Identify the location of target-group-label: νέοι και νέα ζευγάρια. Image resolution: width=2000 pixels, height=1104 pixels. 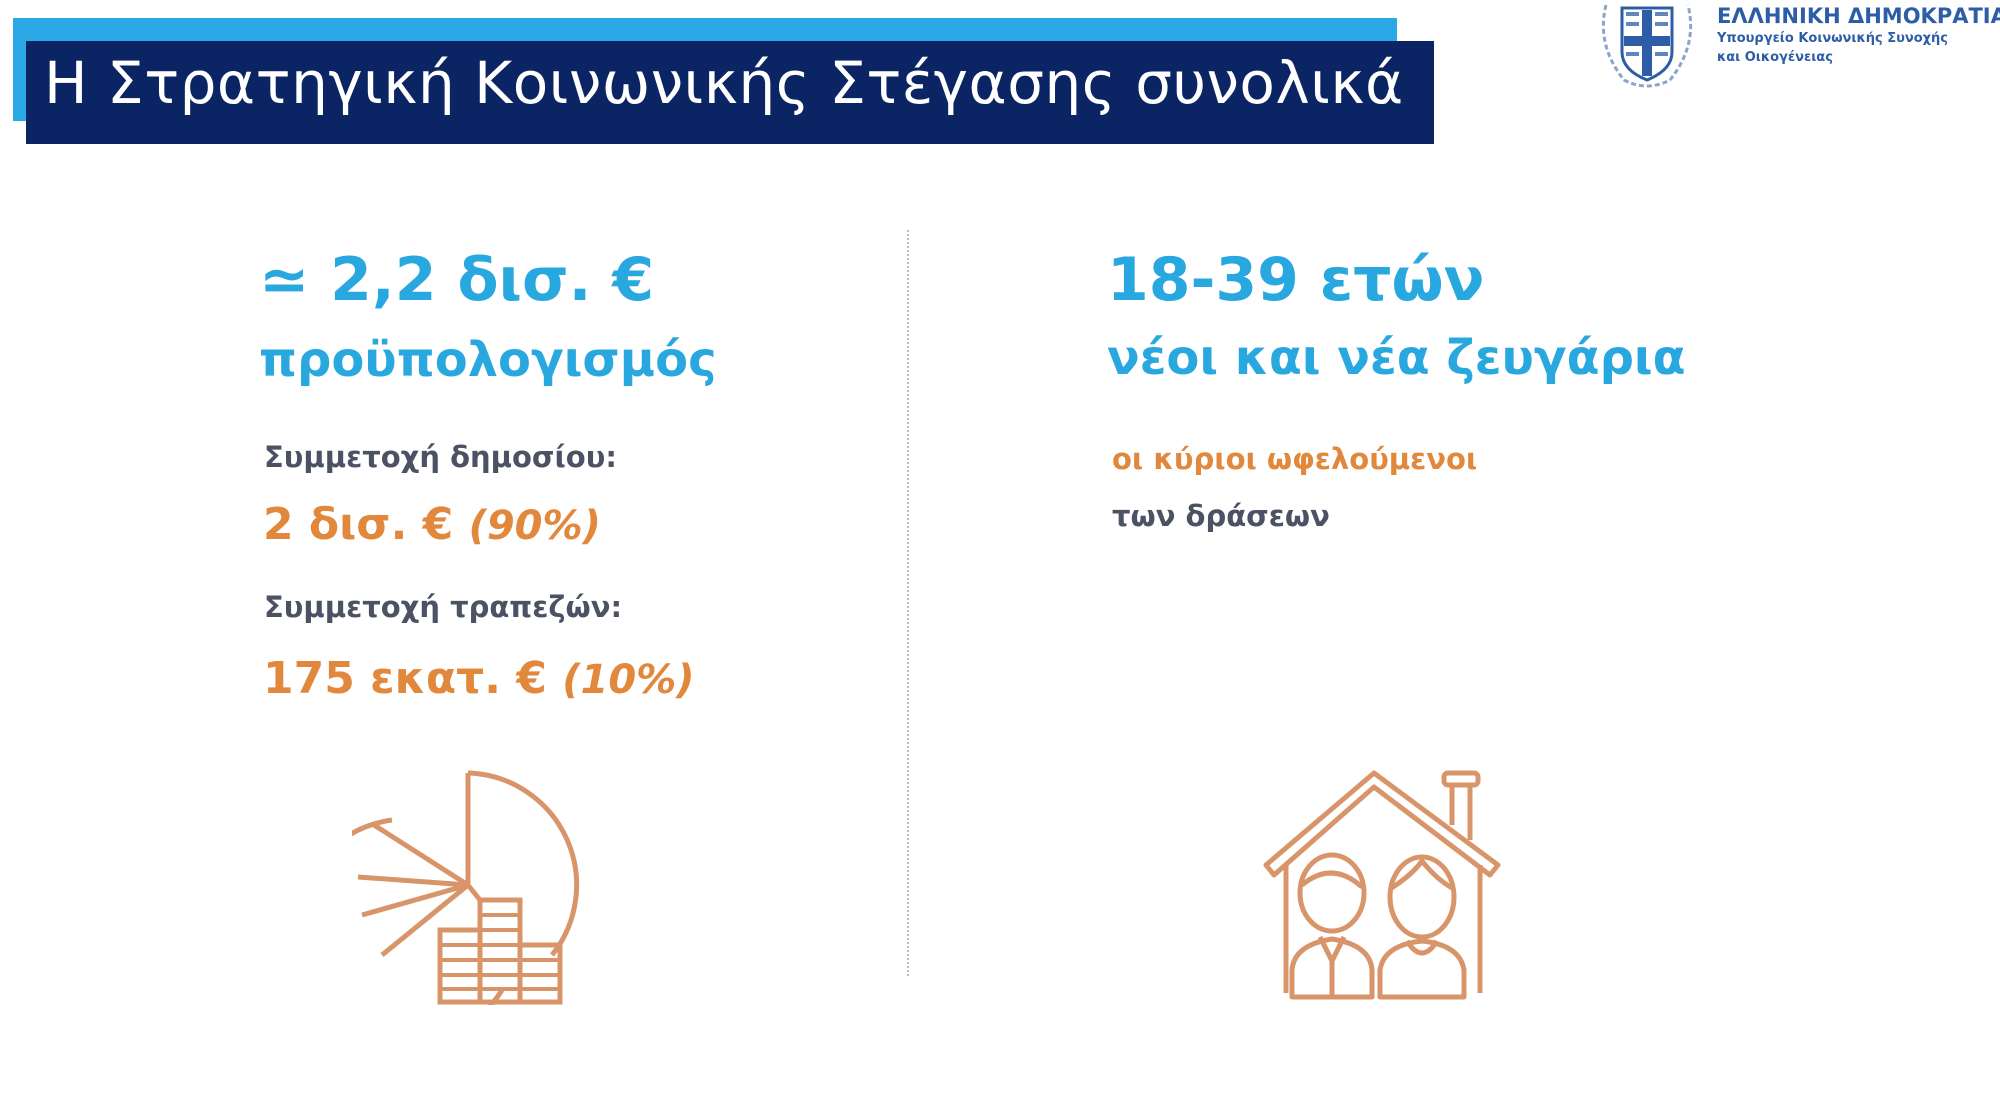
(1396, 358).